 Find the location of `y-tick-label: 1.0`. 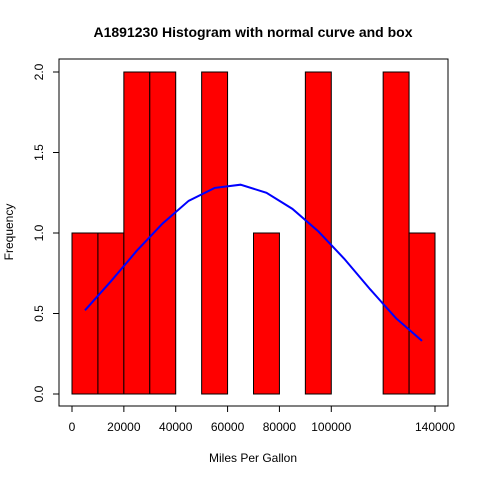

y-tick-label: 1.0 is located at coordinates (39, 232).